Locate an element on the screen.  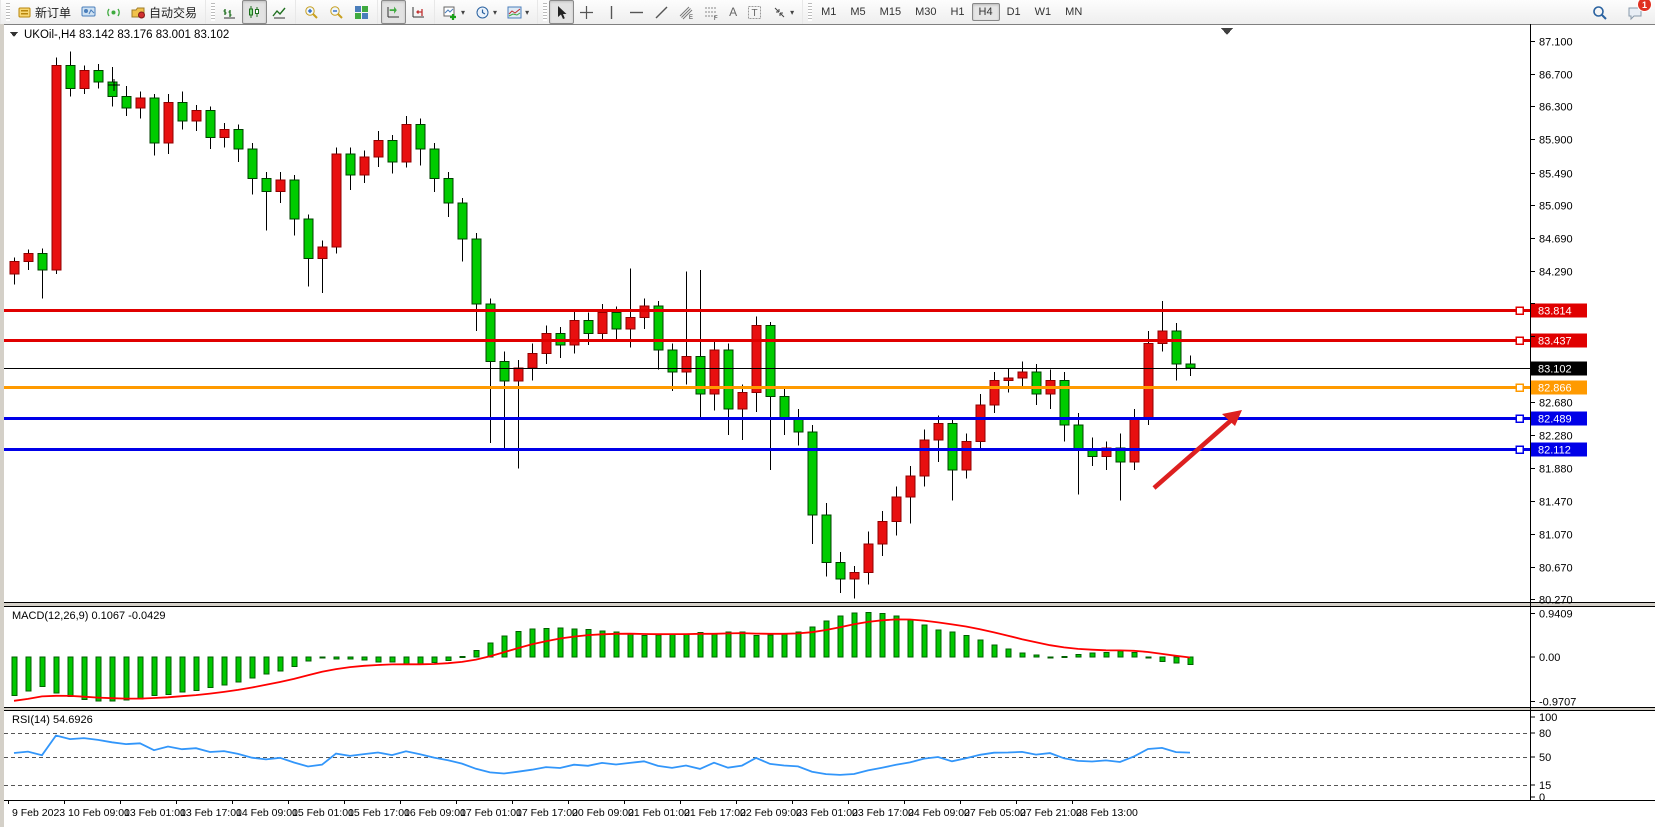
timeframe-button-m30: M30 is located at coordinates (926, 12).